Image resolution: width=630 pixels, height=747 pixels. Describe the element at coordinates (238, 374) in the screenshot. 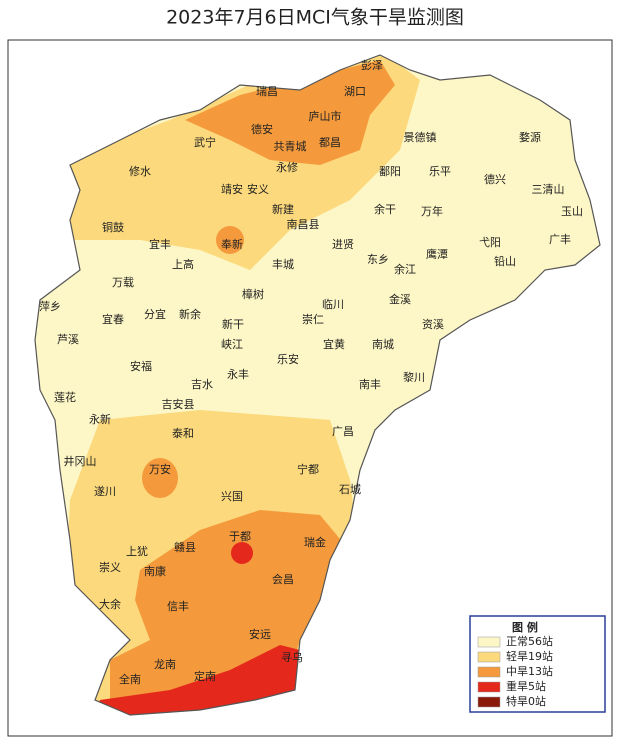

I see `place-label: 永丰` at that location.